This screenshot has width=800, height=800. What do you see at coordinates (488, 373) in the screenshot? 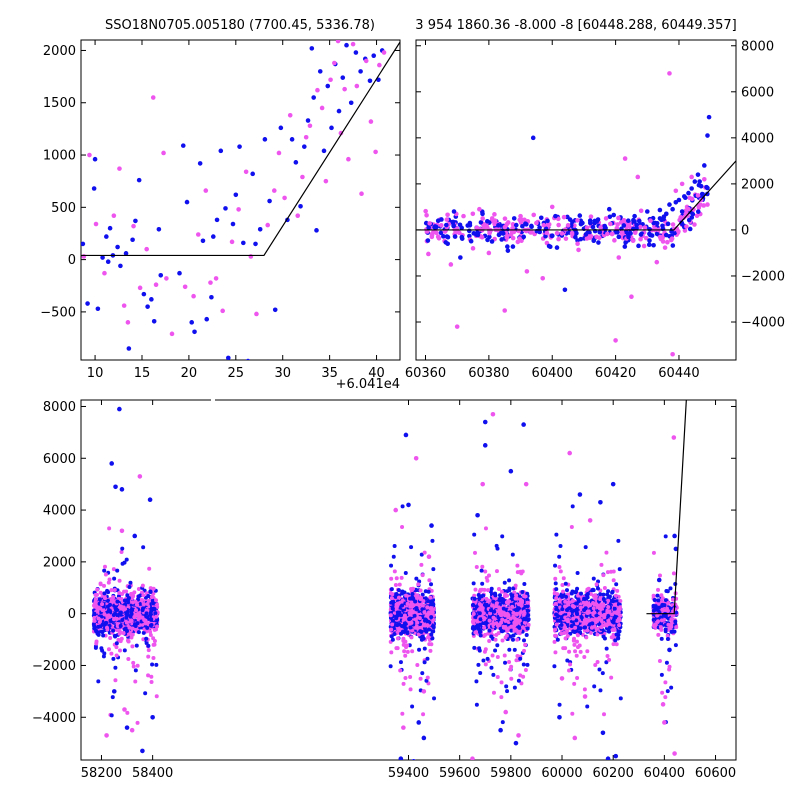
I see `recent-window-xtick-label: 60380` at bounding box center [488, 373].